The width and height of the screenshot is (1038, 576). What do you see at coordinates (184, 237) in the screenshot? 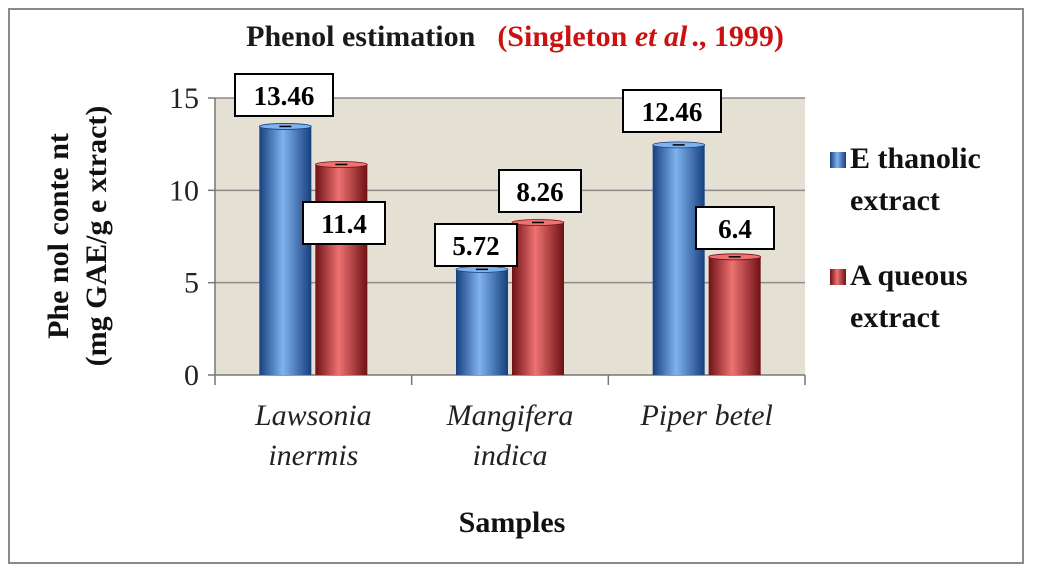
I see `y-tick-labels: 0 5 10 15` at bounding box center [184, 237].